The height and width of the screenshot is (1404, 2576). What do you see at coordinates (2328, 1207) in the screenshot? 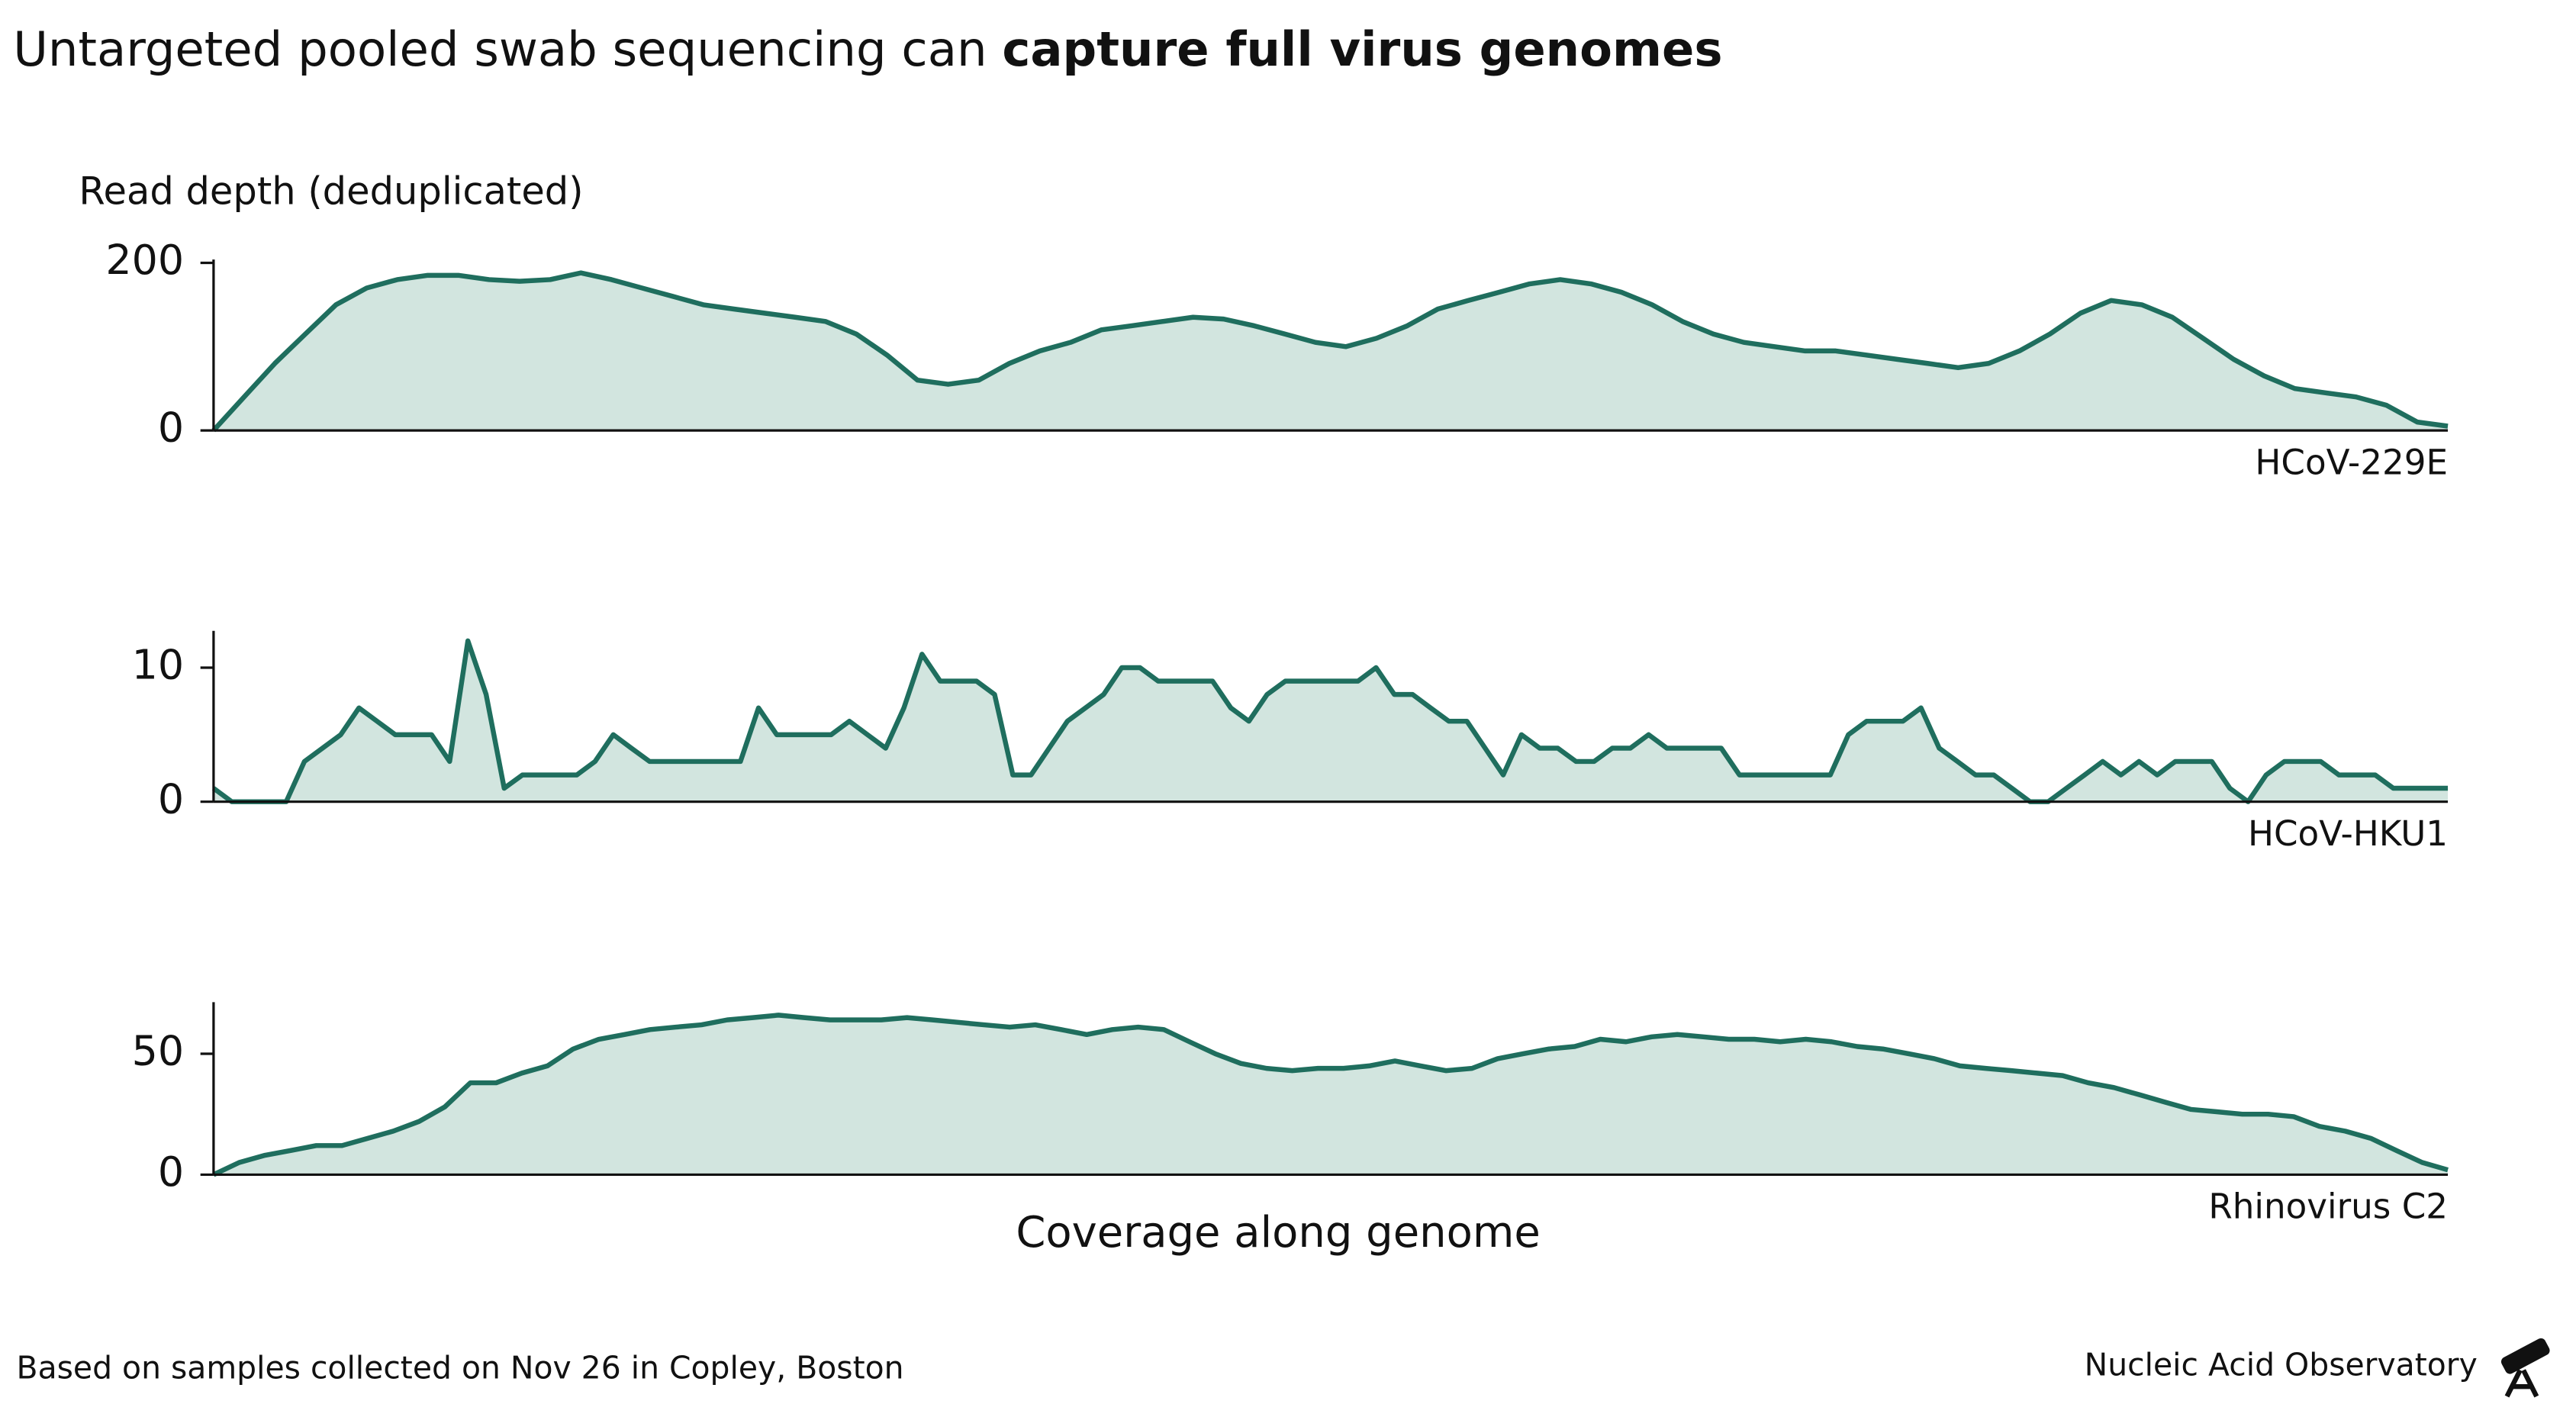
I see `series-name: Rhinovirus C2` at bounding box center [2328, 1207].